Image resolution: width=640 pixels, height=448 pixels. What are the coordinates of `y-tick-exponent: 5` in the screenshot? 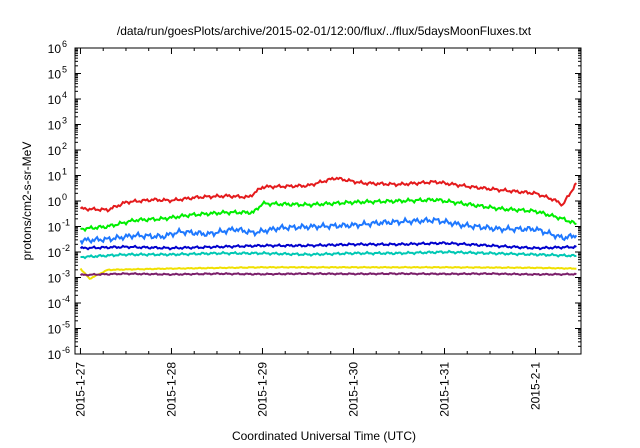 It's located at (64, 70).